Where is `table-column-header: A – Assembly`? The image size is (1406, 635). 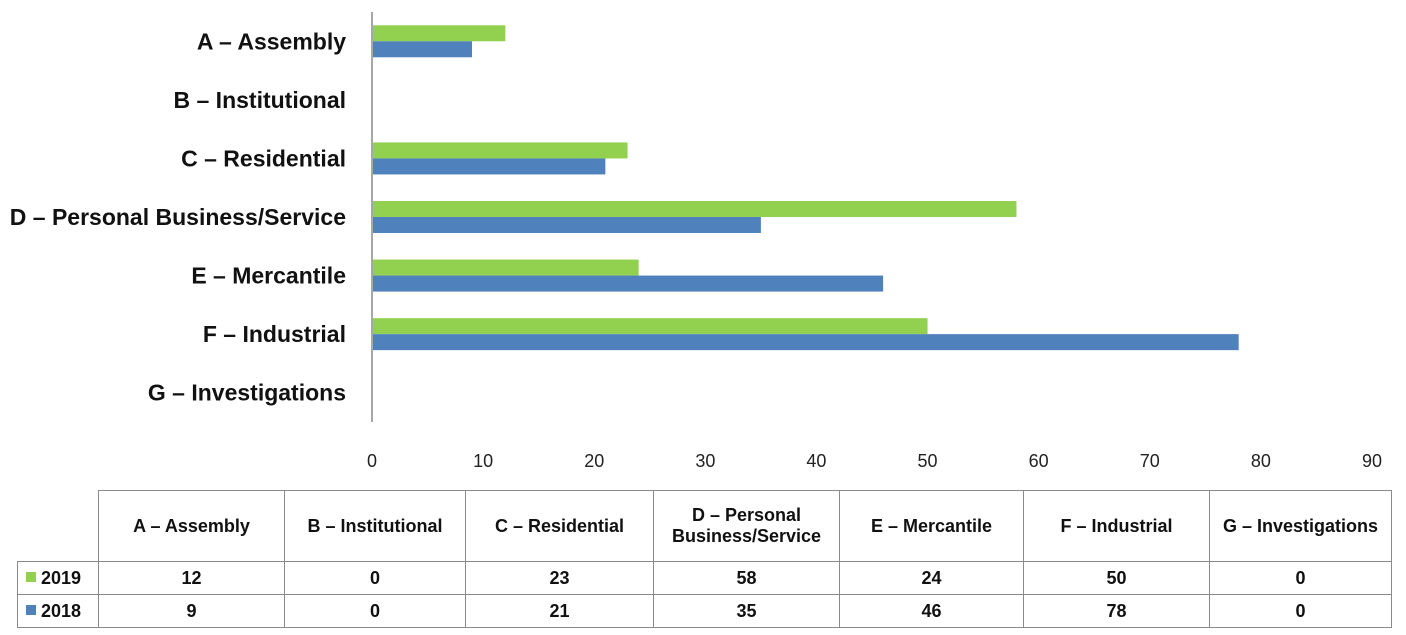 table-column-header: A – Assembly is located at coordinates (191, 526).